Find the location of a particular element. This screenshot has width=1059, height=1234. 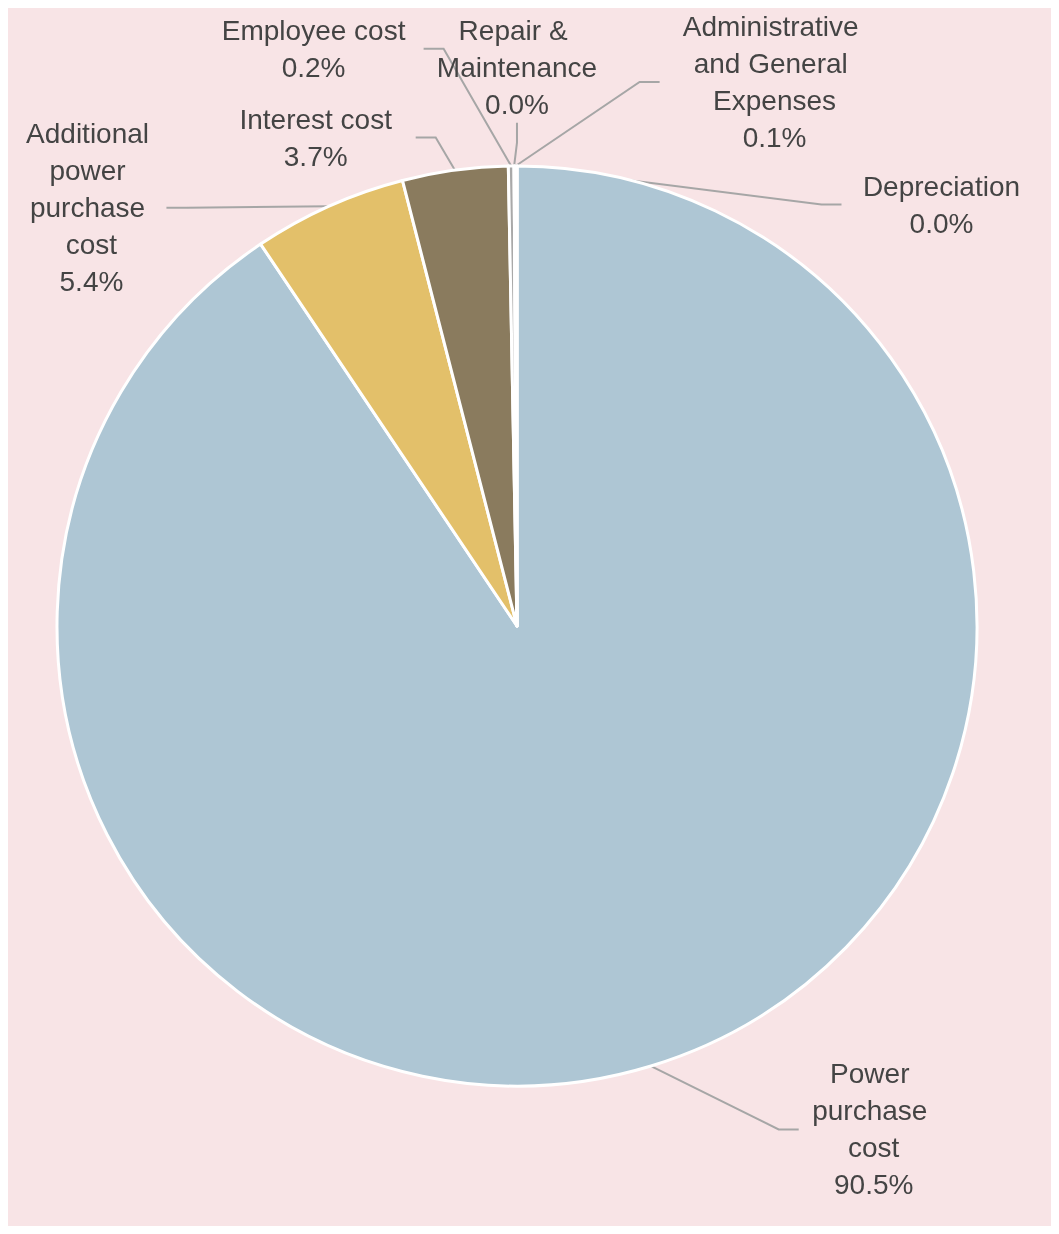

data-label: 90.5% is located at coordinates (873, 1185).